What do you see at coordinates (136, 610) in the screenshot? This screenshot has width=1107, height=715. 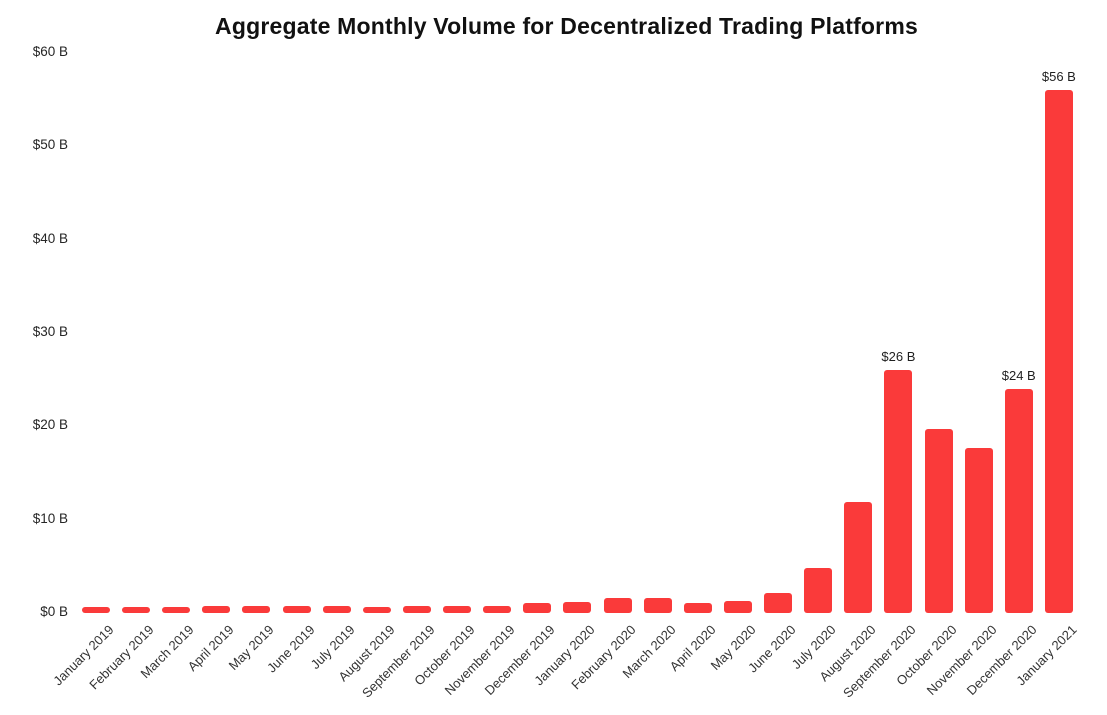 I see `bar-february-2019` at bounding box center [136, 610].